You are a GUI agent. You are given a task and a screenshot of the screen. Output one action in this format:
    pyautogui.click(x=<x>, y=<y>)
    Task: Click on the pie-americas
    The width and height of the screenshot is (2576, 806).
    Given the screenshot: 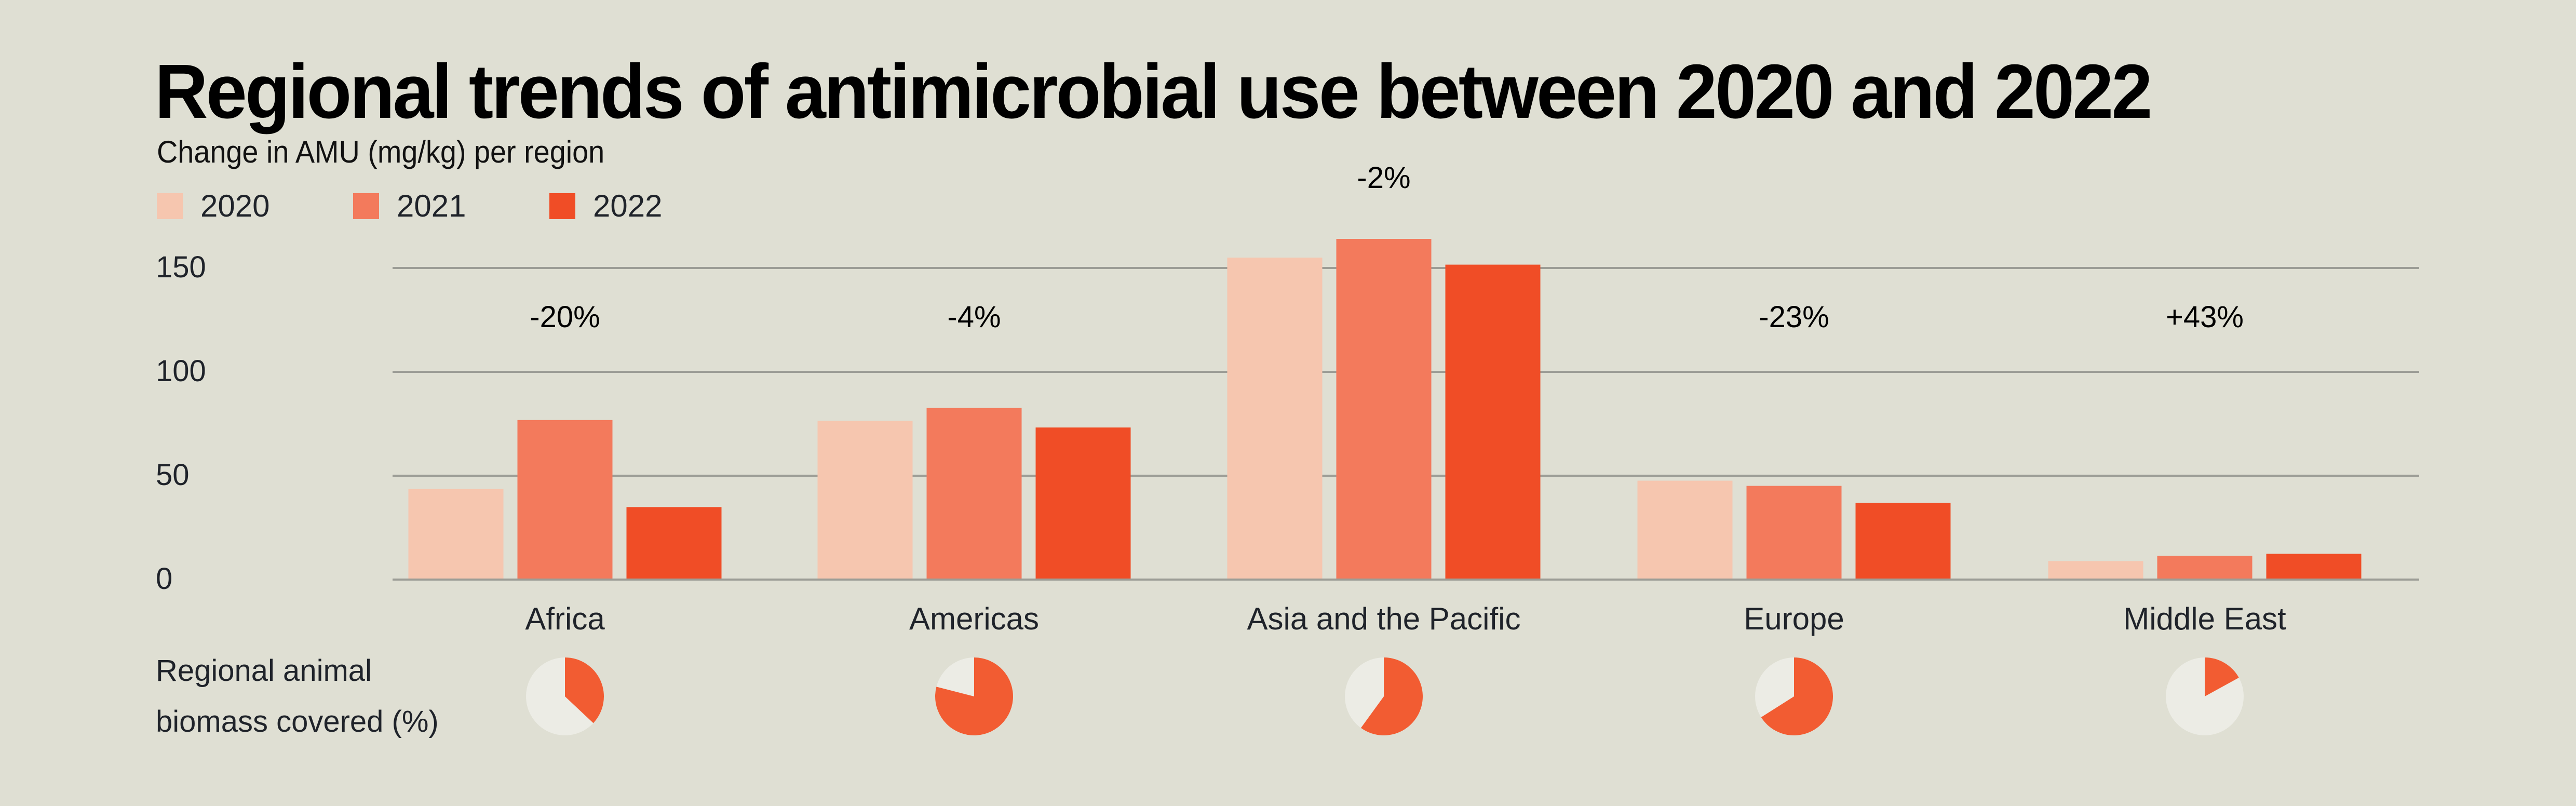 What is the action you would take?
    pyautogui.click(x=974, y=697)
    